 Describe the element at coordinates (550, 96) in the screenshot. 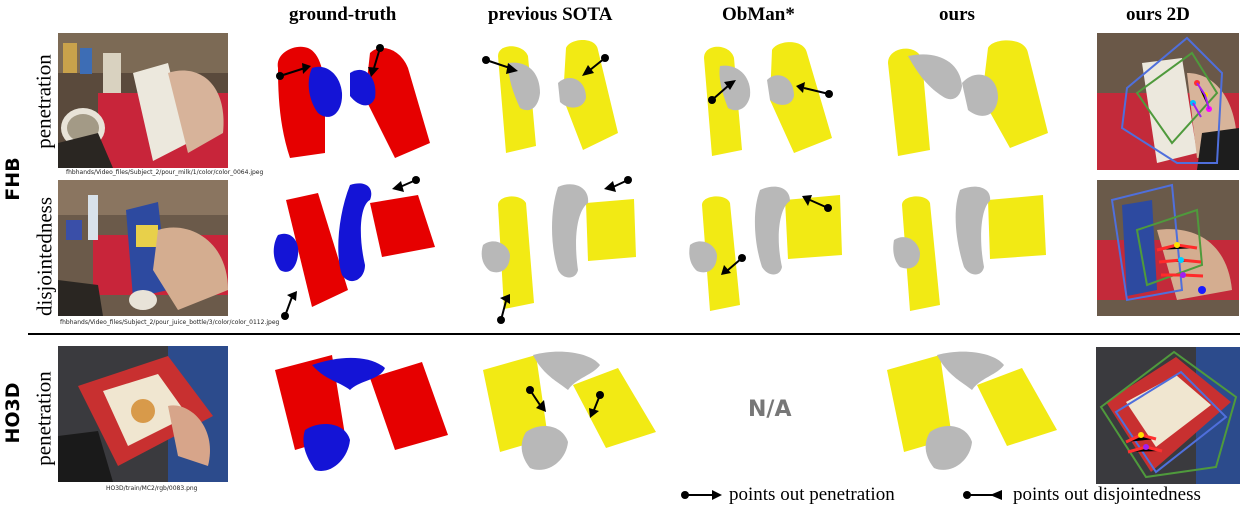

I see `render-prev-fhb-penetration` at that location.